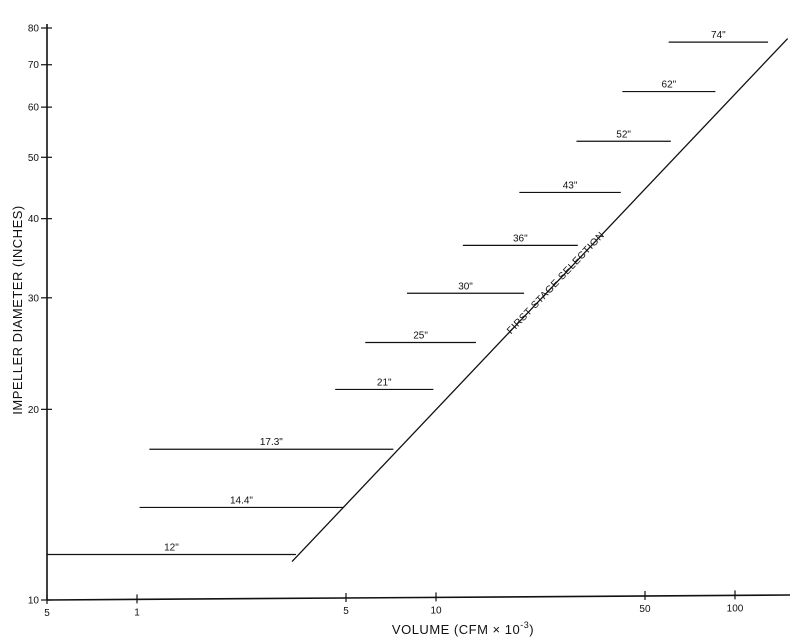  What do you see at coordinates (271, 442) in the screenshot?
I see `impeller-label-2: 17.3"` at bounding box center [271, 442].